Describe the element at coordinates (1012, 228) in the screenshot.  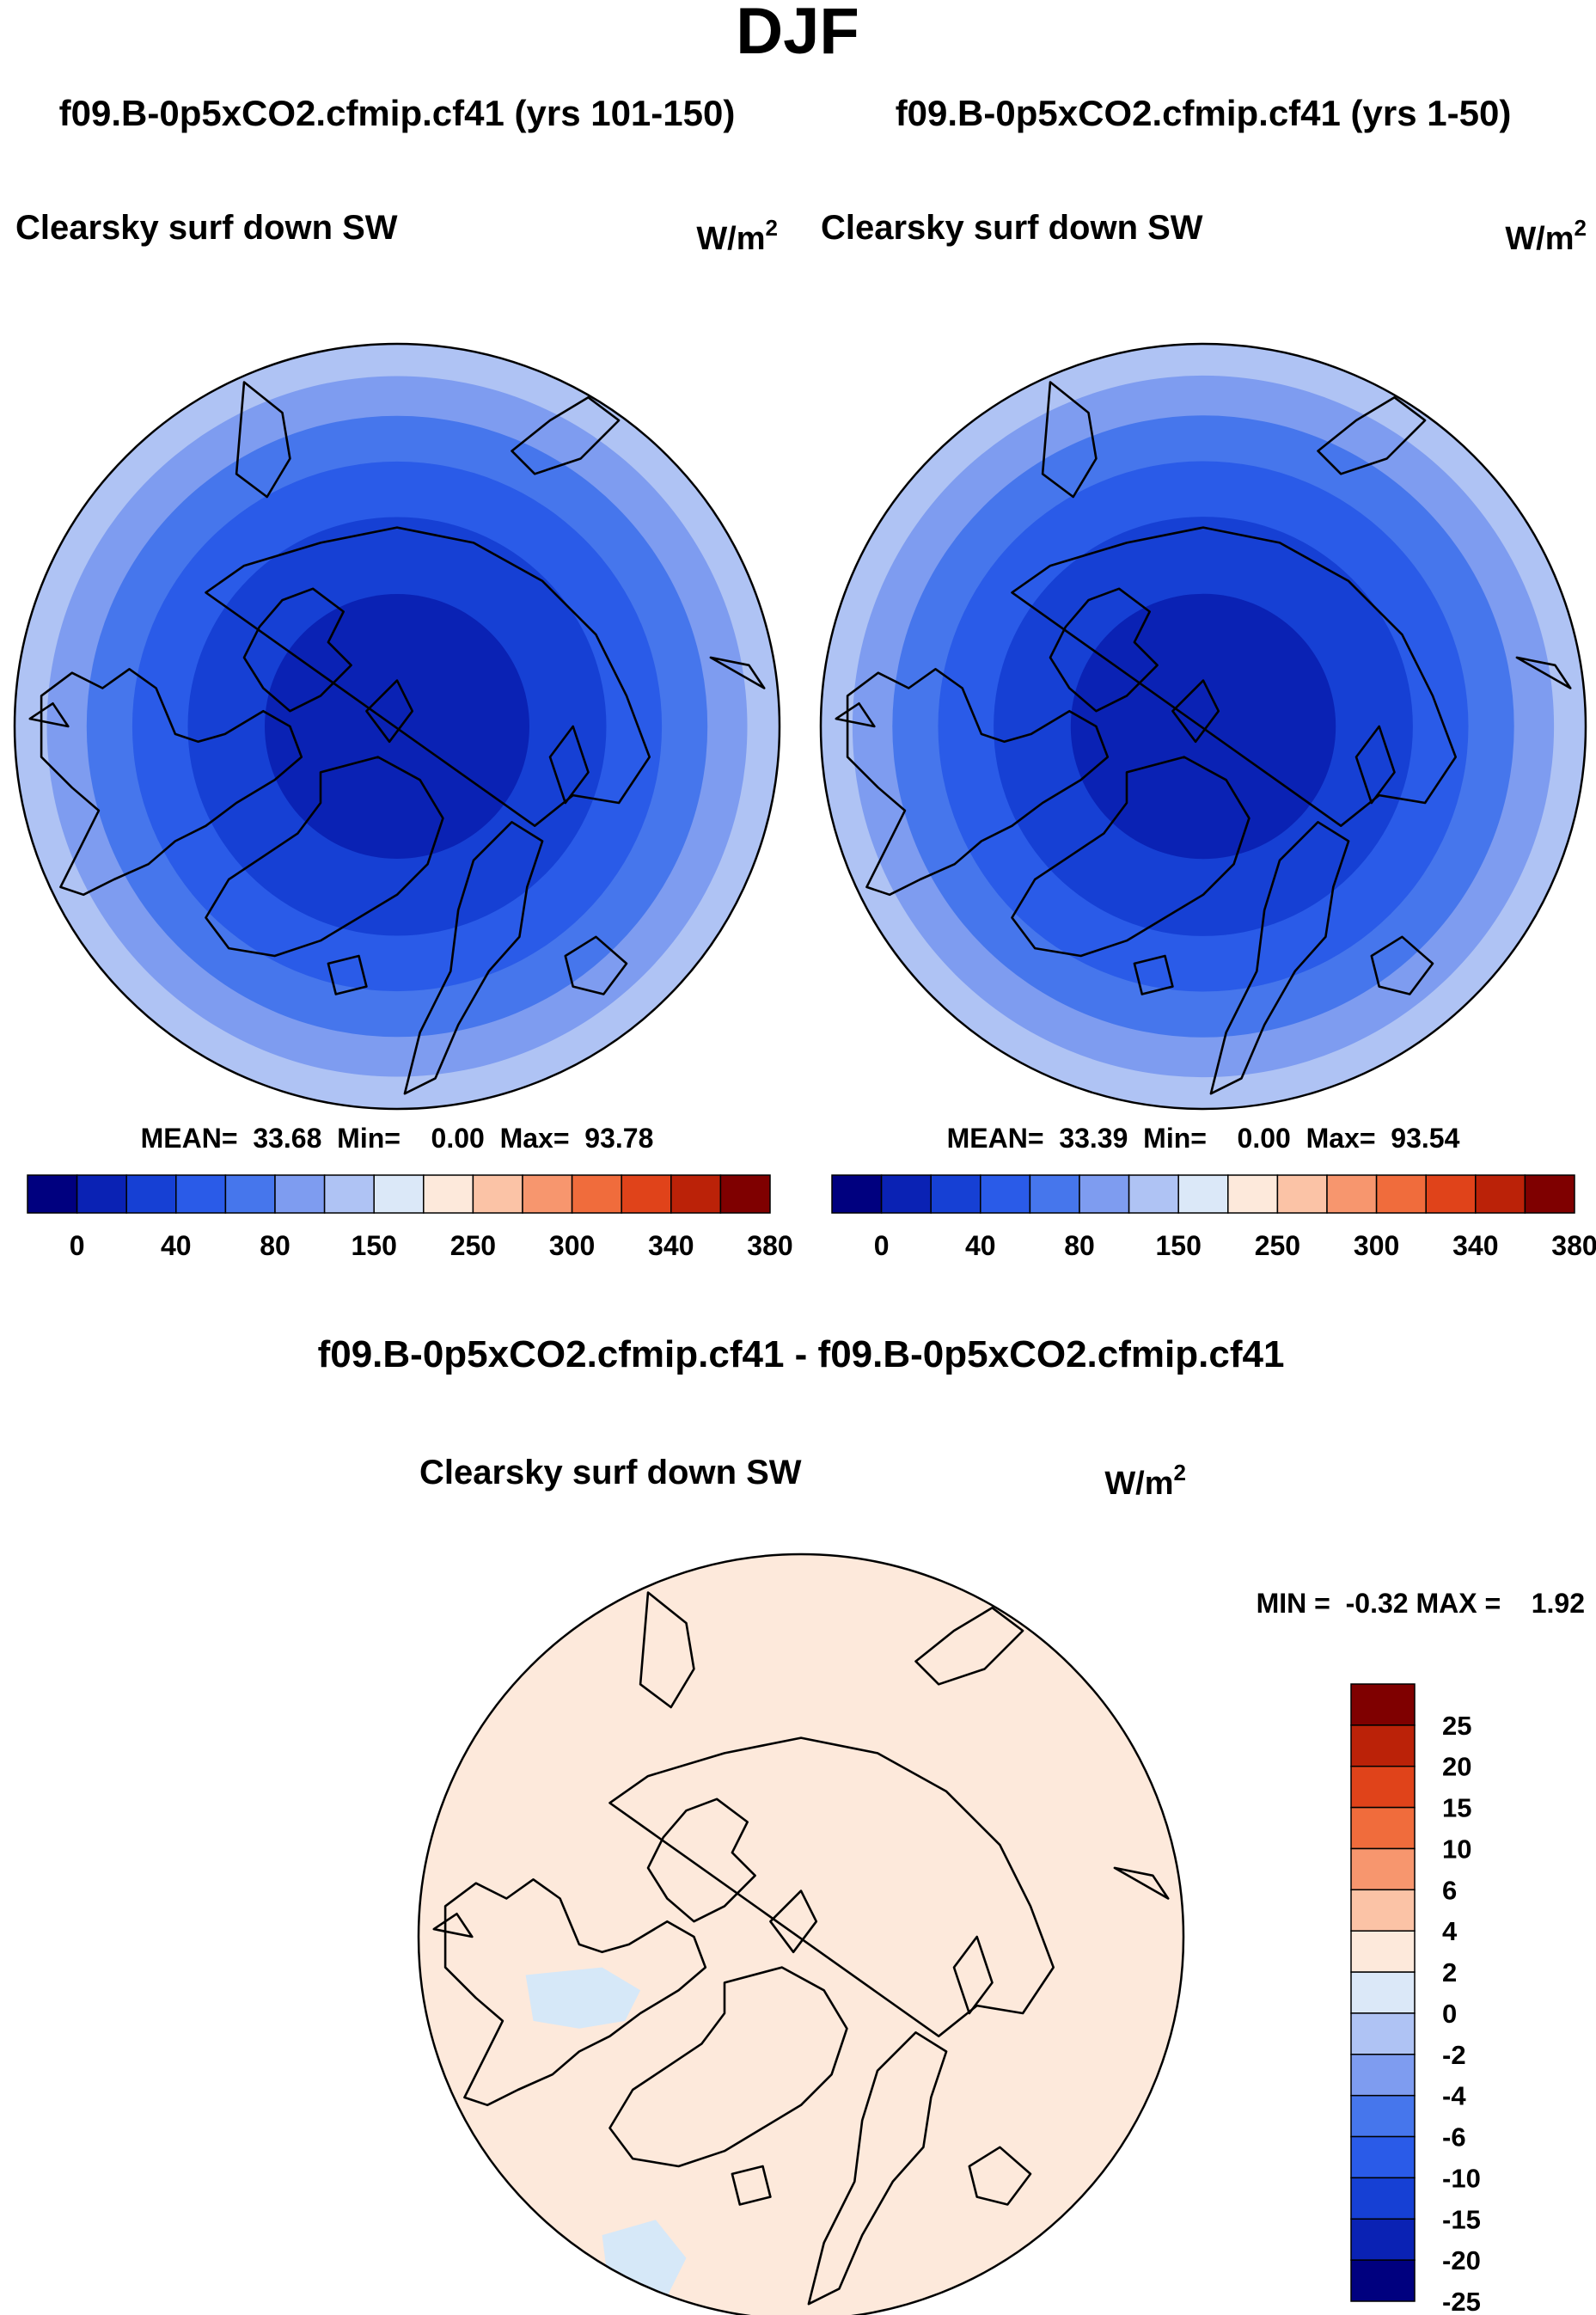
I see `panel-2-variable-title: Clearsky surf down SW` at that location.